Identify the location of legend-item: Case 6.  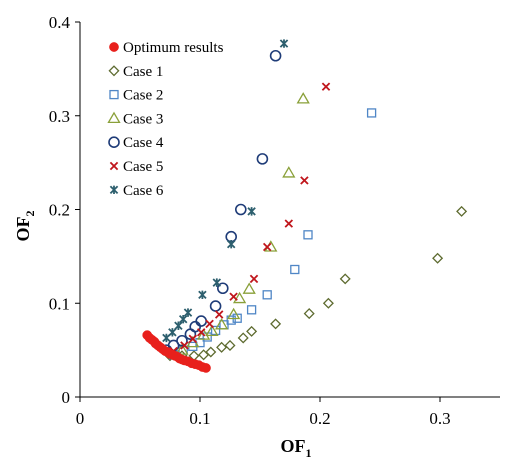
(136, 191).